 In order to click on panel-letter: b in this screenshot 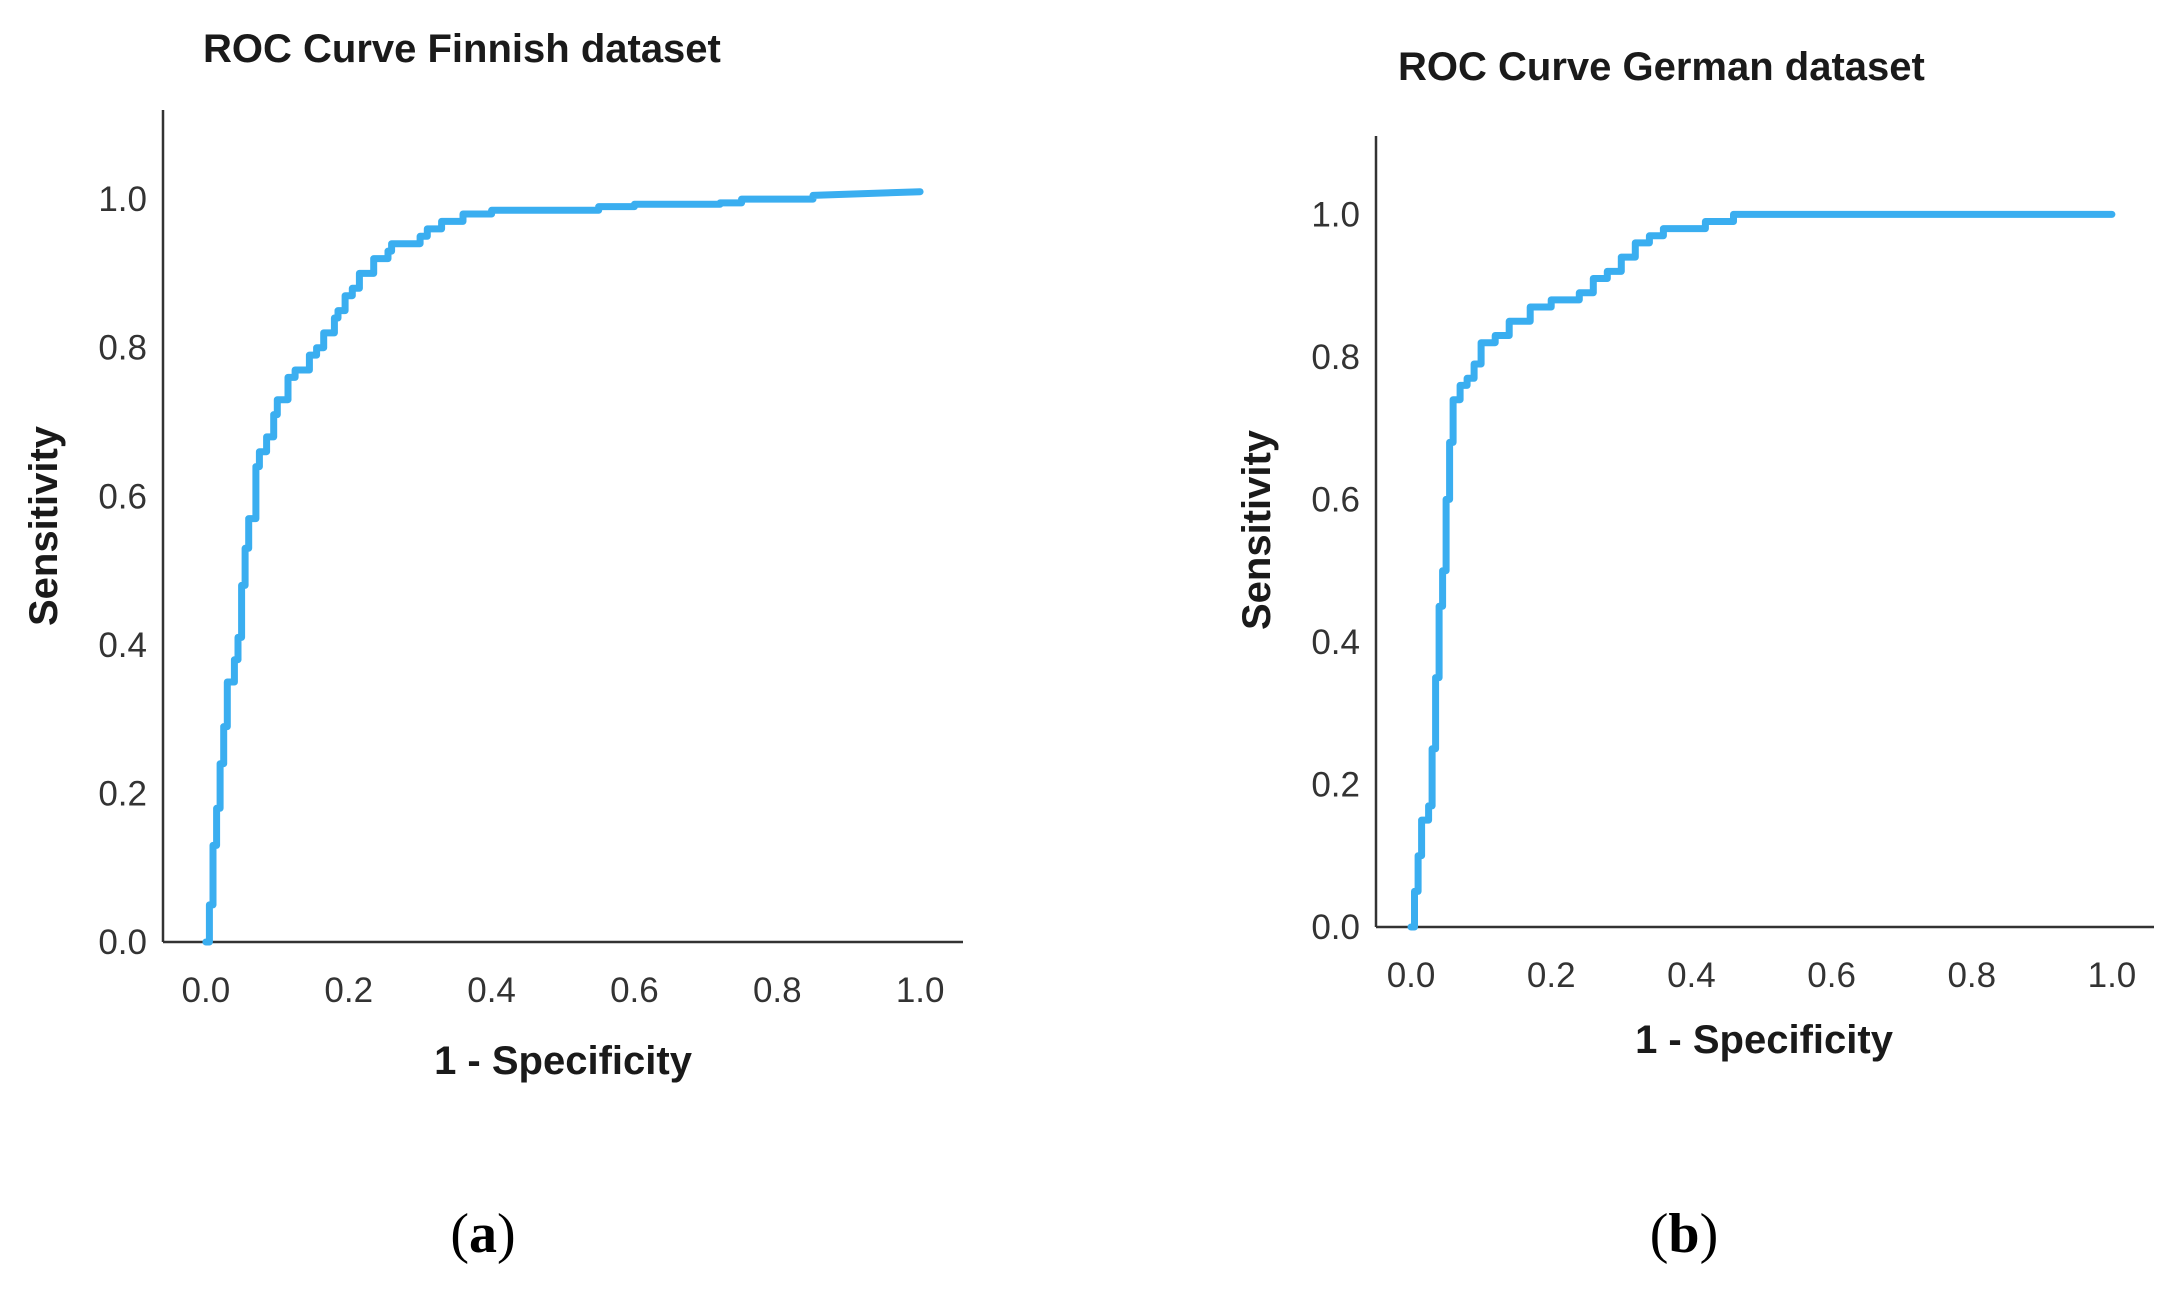, I will do `click(1683, 1234)`.